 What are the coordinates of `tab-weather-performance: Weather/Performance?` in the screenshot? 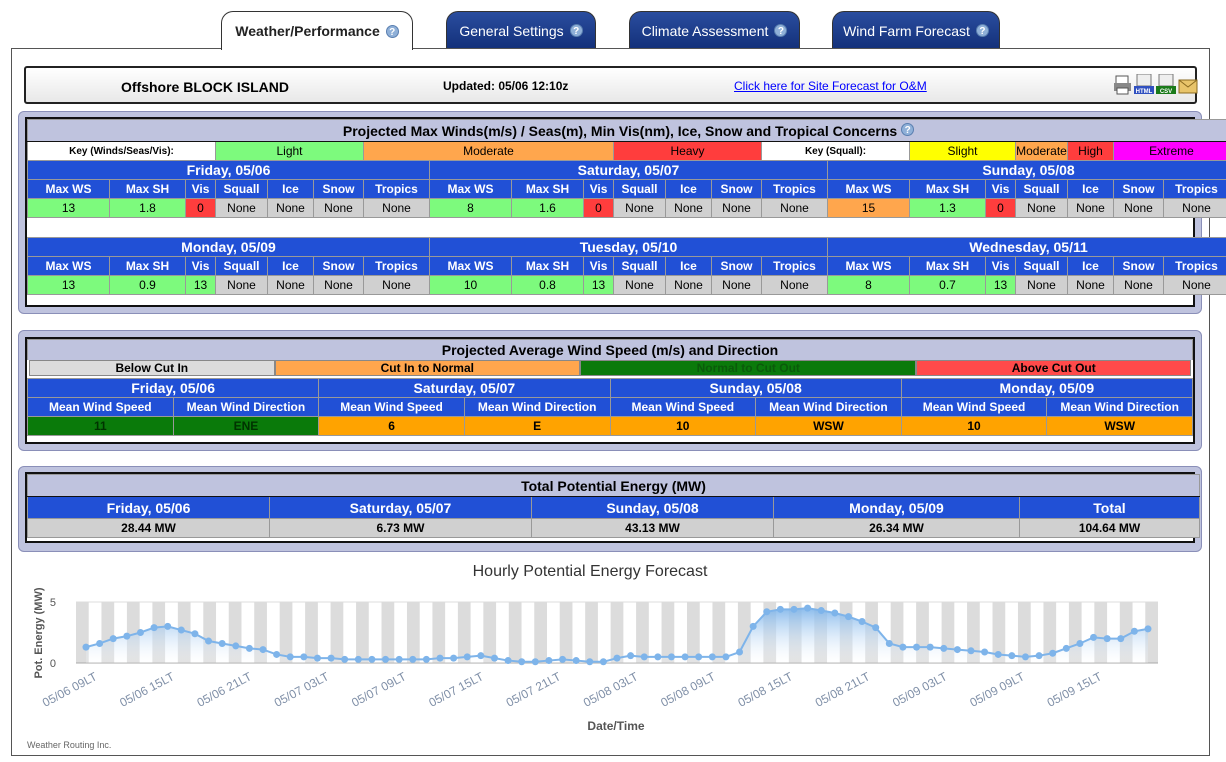 It's located at (317, 30).